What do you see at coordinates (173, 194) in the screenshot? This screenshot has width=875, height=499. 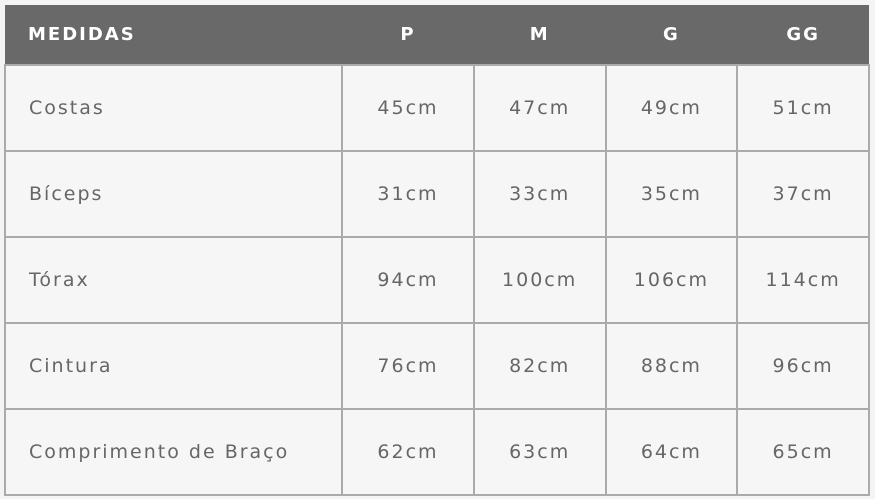 I see `measure-label: Bíceps` at bounding box center [173, 194].